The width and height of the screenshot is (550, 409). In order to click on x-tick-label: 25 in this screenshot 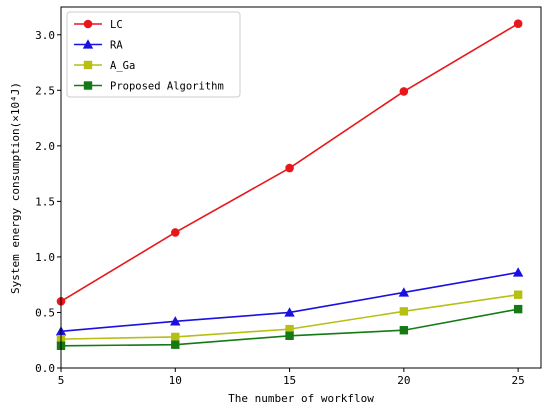, I will do `click(518, 380)`.